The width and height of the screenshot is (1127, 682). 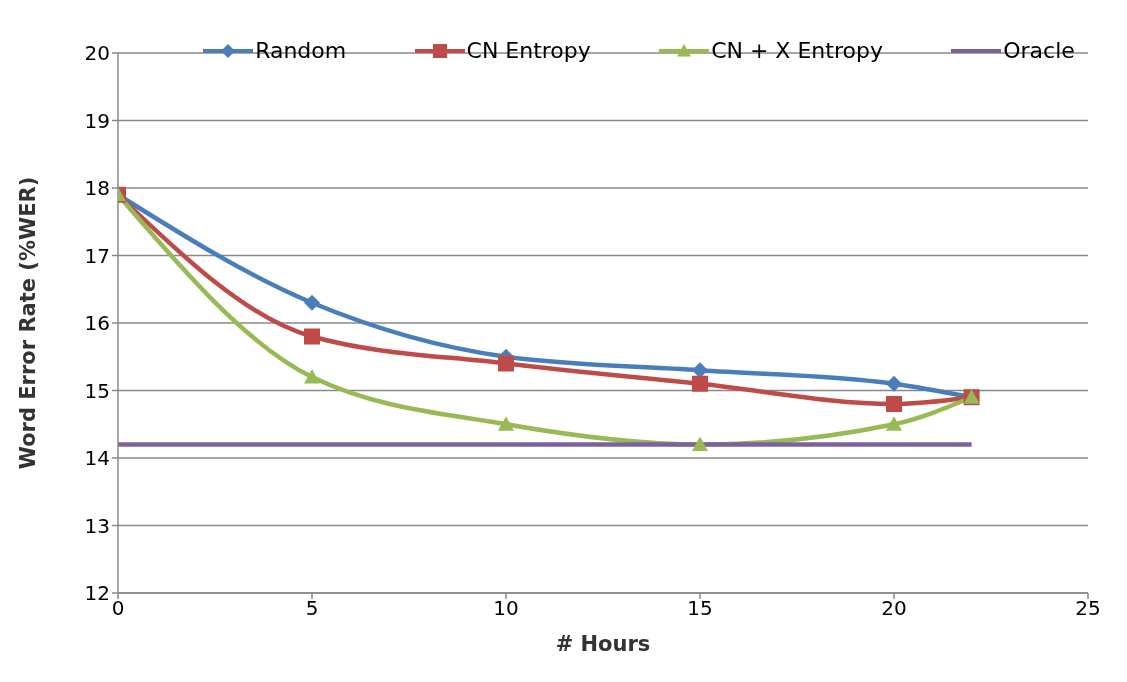 What do you see at coordinates (97, 255) in the screenshot?
I see `y-tick-label: 17` at bounding box center [97, 255].